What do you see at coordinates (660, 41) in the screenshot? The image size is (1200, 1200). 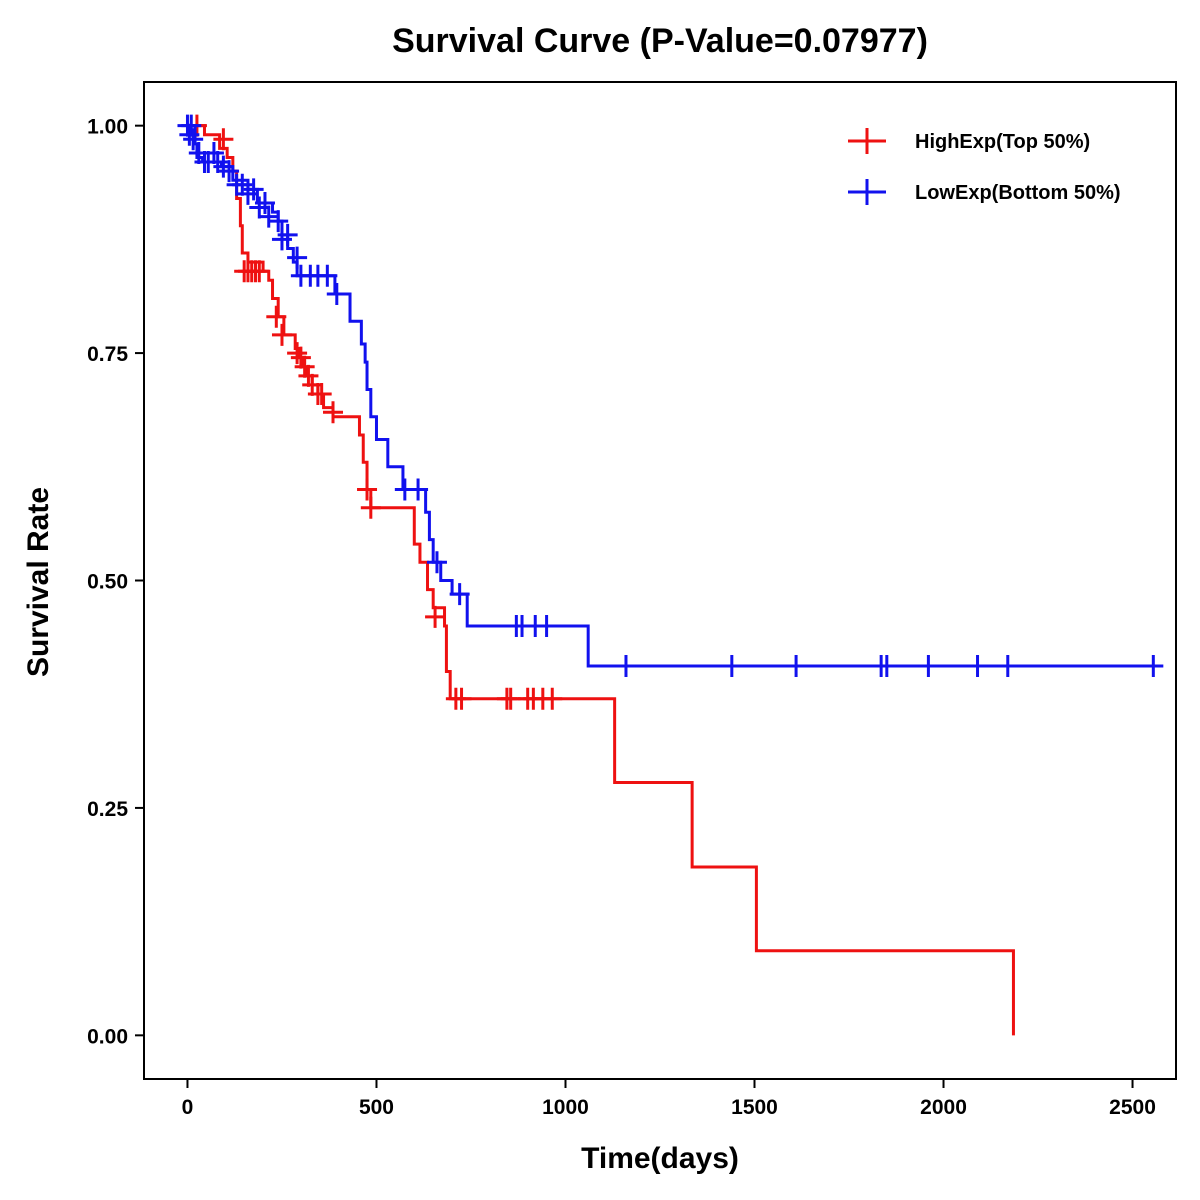 I see `chart-title: Survival Curve (P-Value=0.07977)` at bounding box center [660, 41].